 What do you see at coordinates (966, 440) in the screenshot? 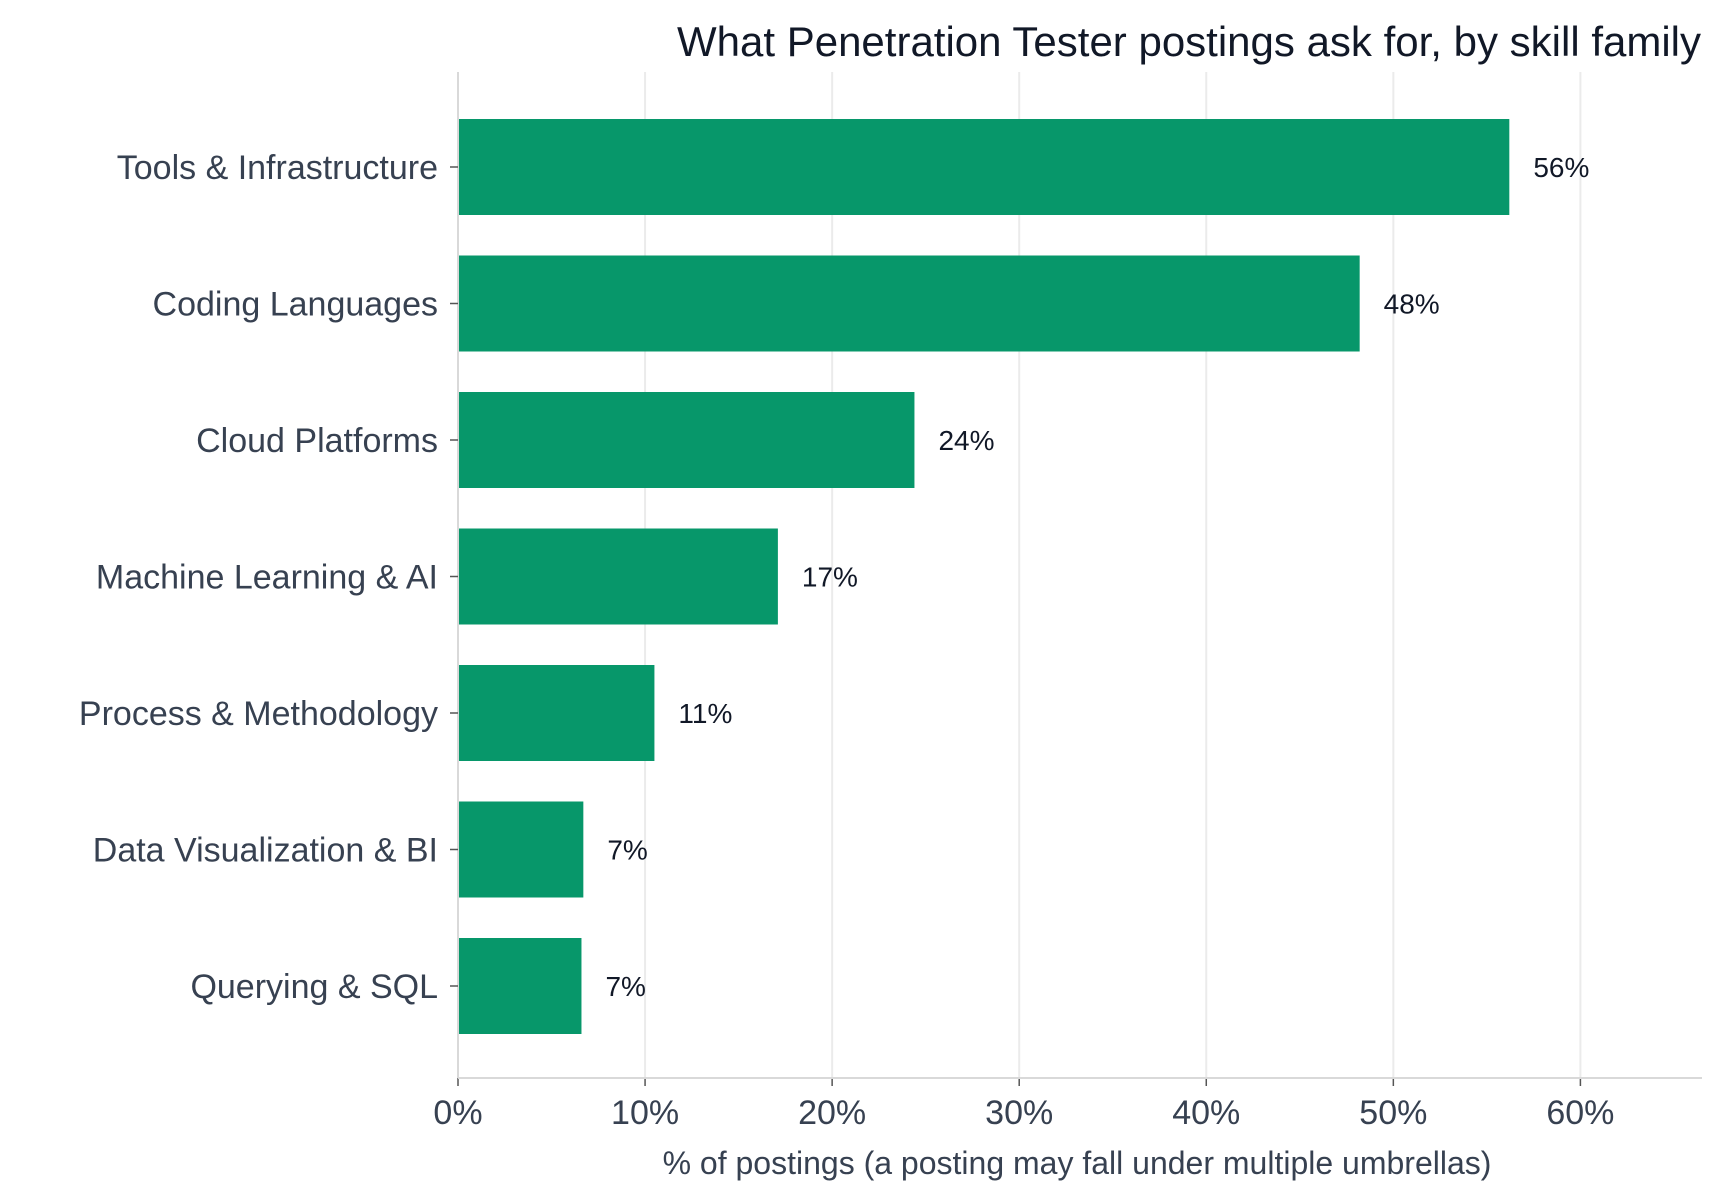
I see `data-label: 24%` at bounding box center [966, 440].